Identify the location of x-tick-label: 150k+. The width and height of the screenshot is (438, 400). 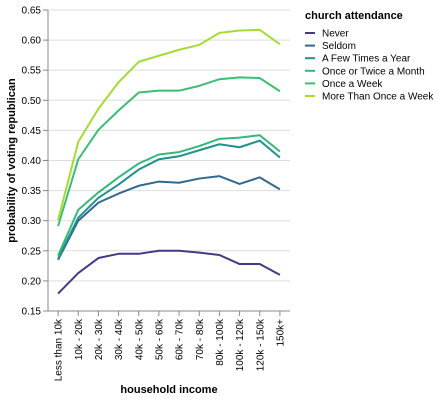
(280, 333).